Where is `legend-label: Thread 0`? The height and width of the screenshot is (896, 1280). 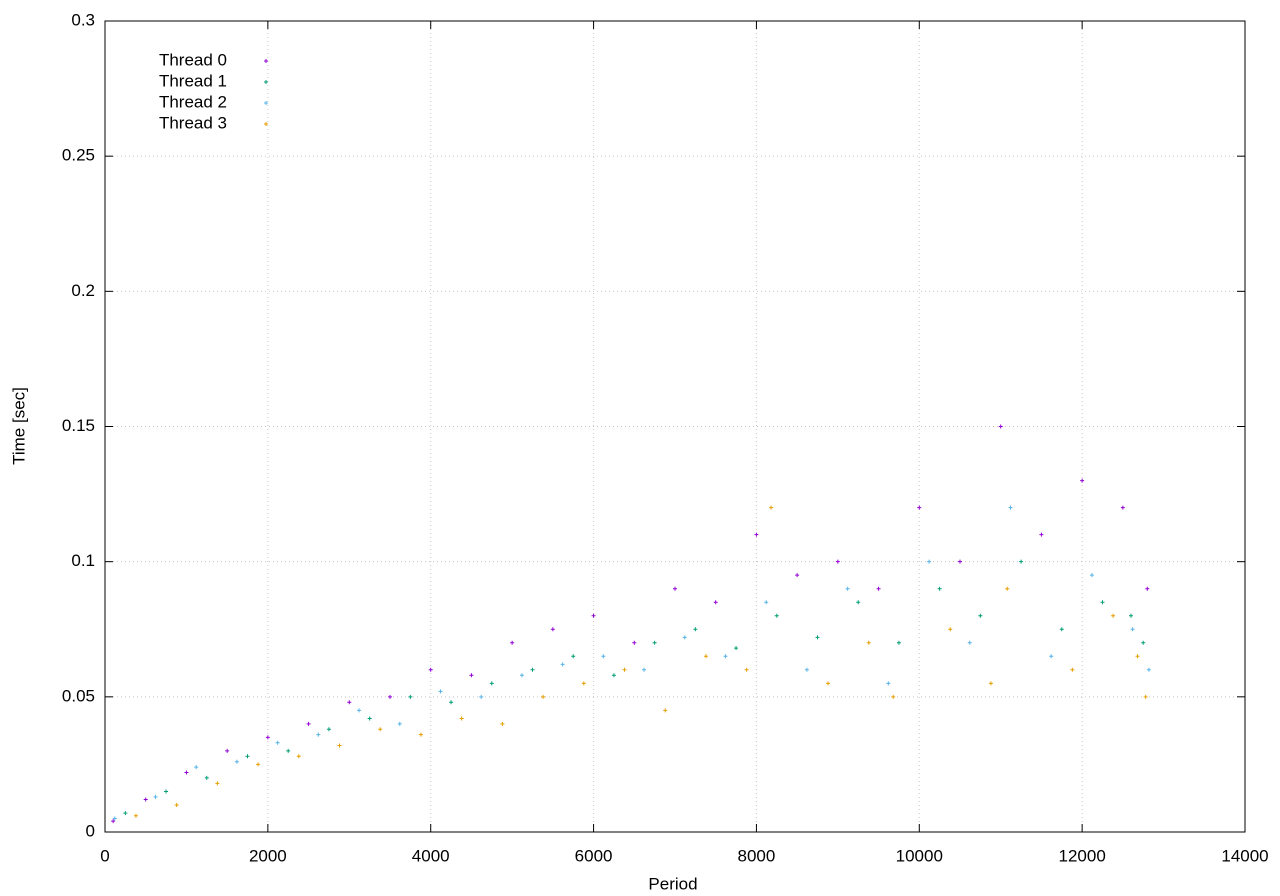 legend-label: Thread 0 is located at coordinates (193, 59).